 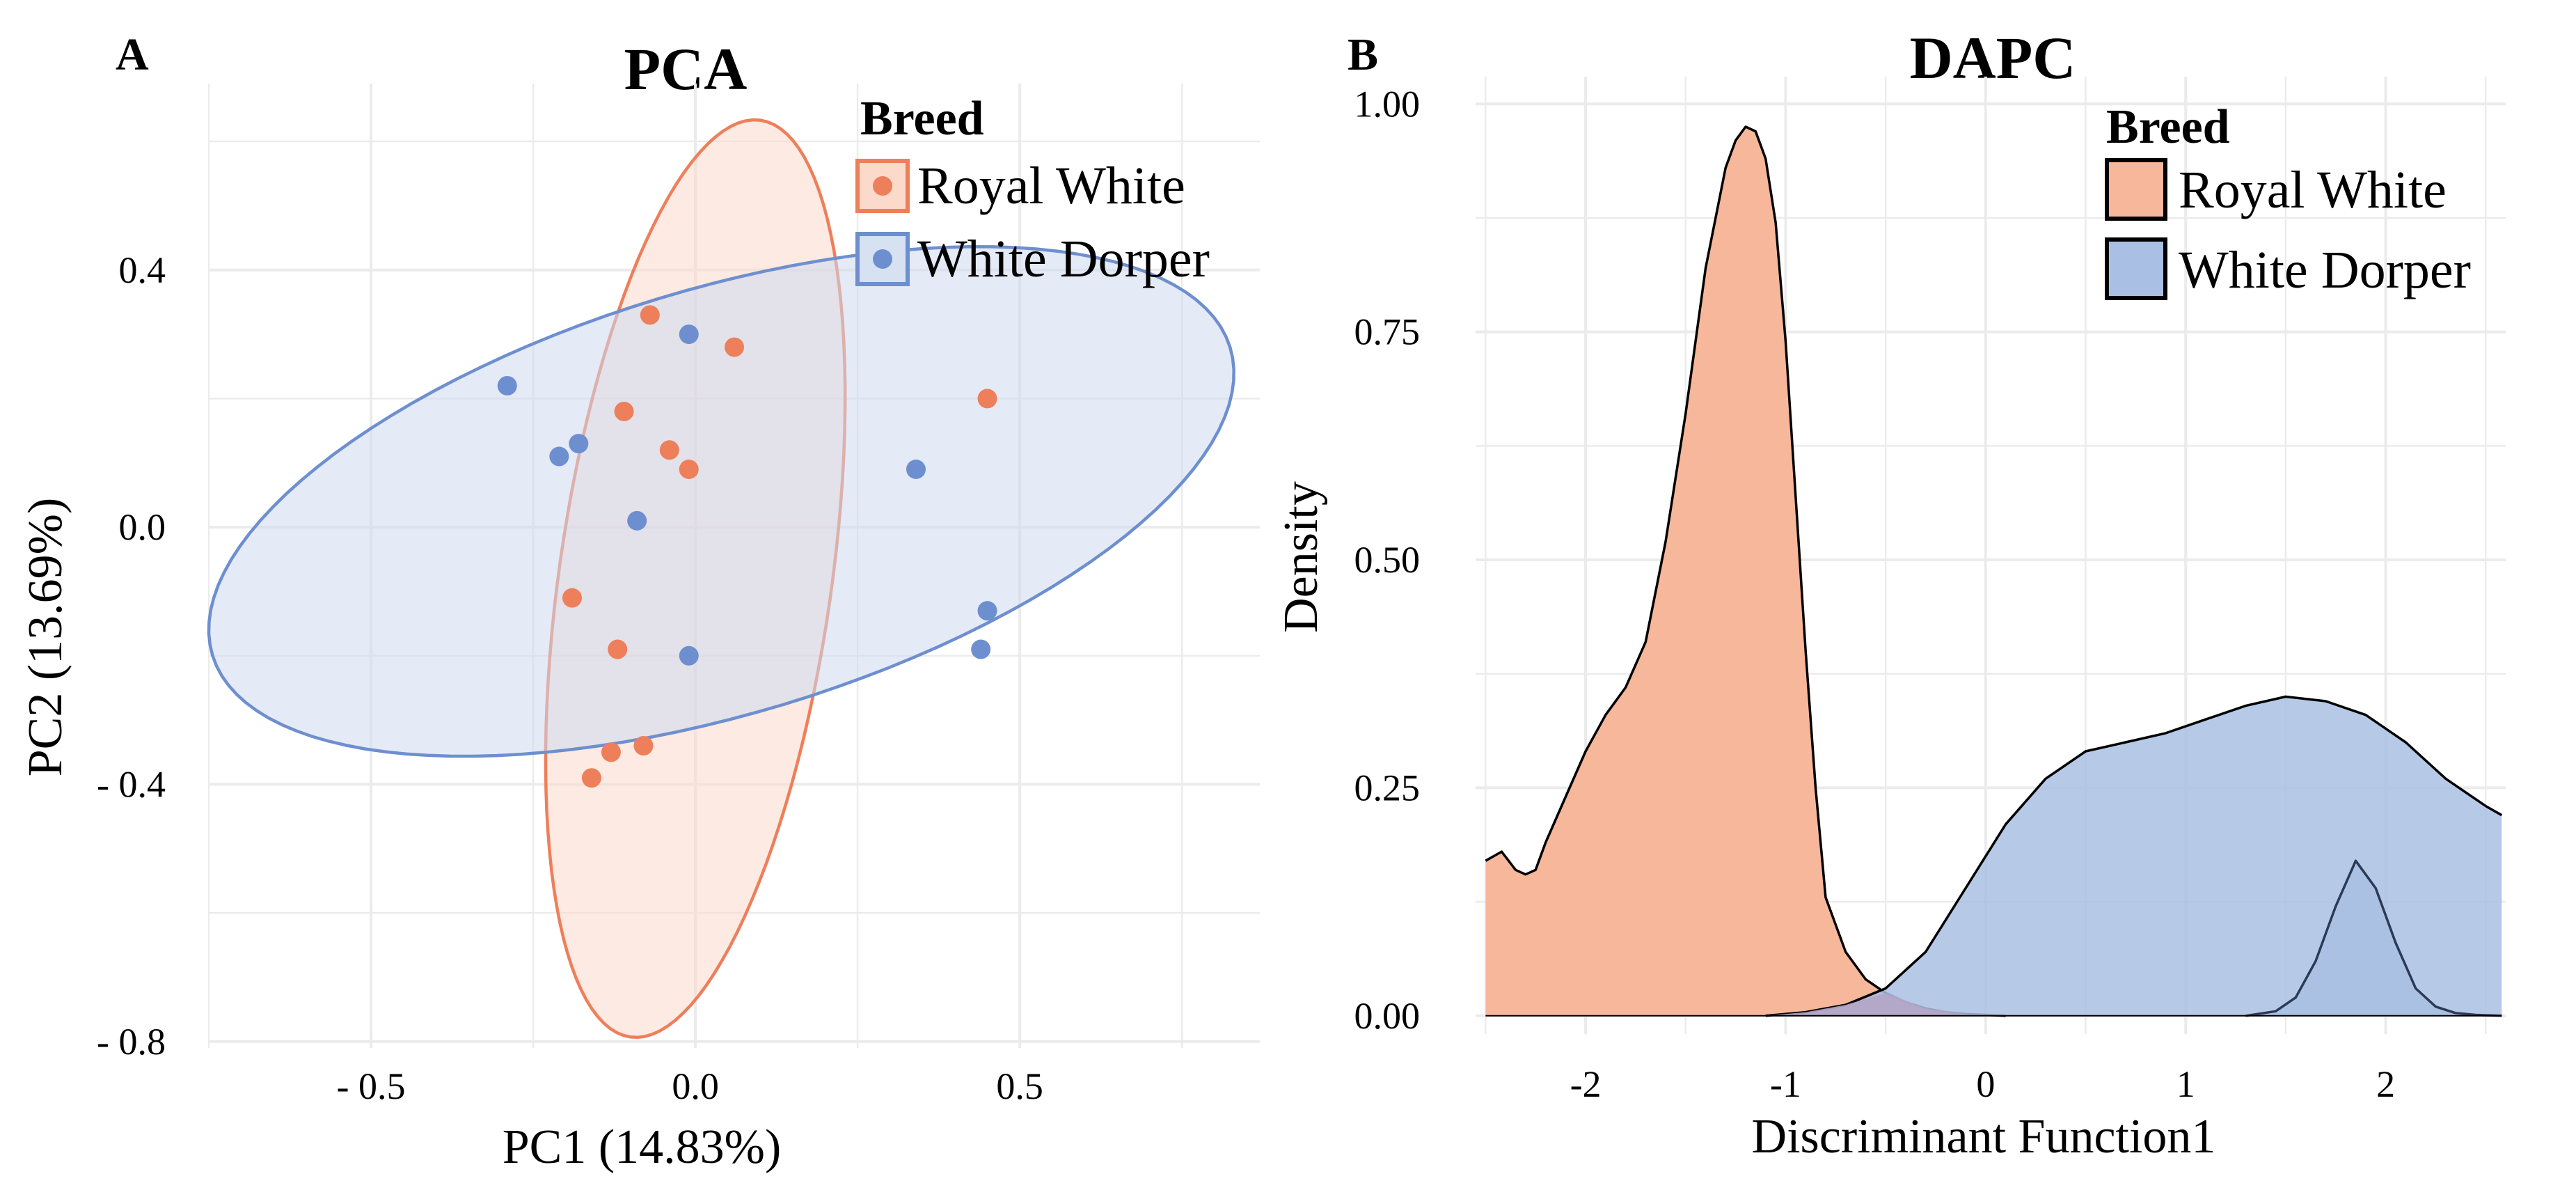 What do you see at coordinates (131, 784) in the screenshot?
I see `pca-y-tick-label: - 0.4` at bounding box center [131, 784].